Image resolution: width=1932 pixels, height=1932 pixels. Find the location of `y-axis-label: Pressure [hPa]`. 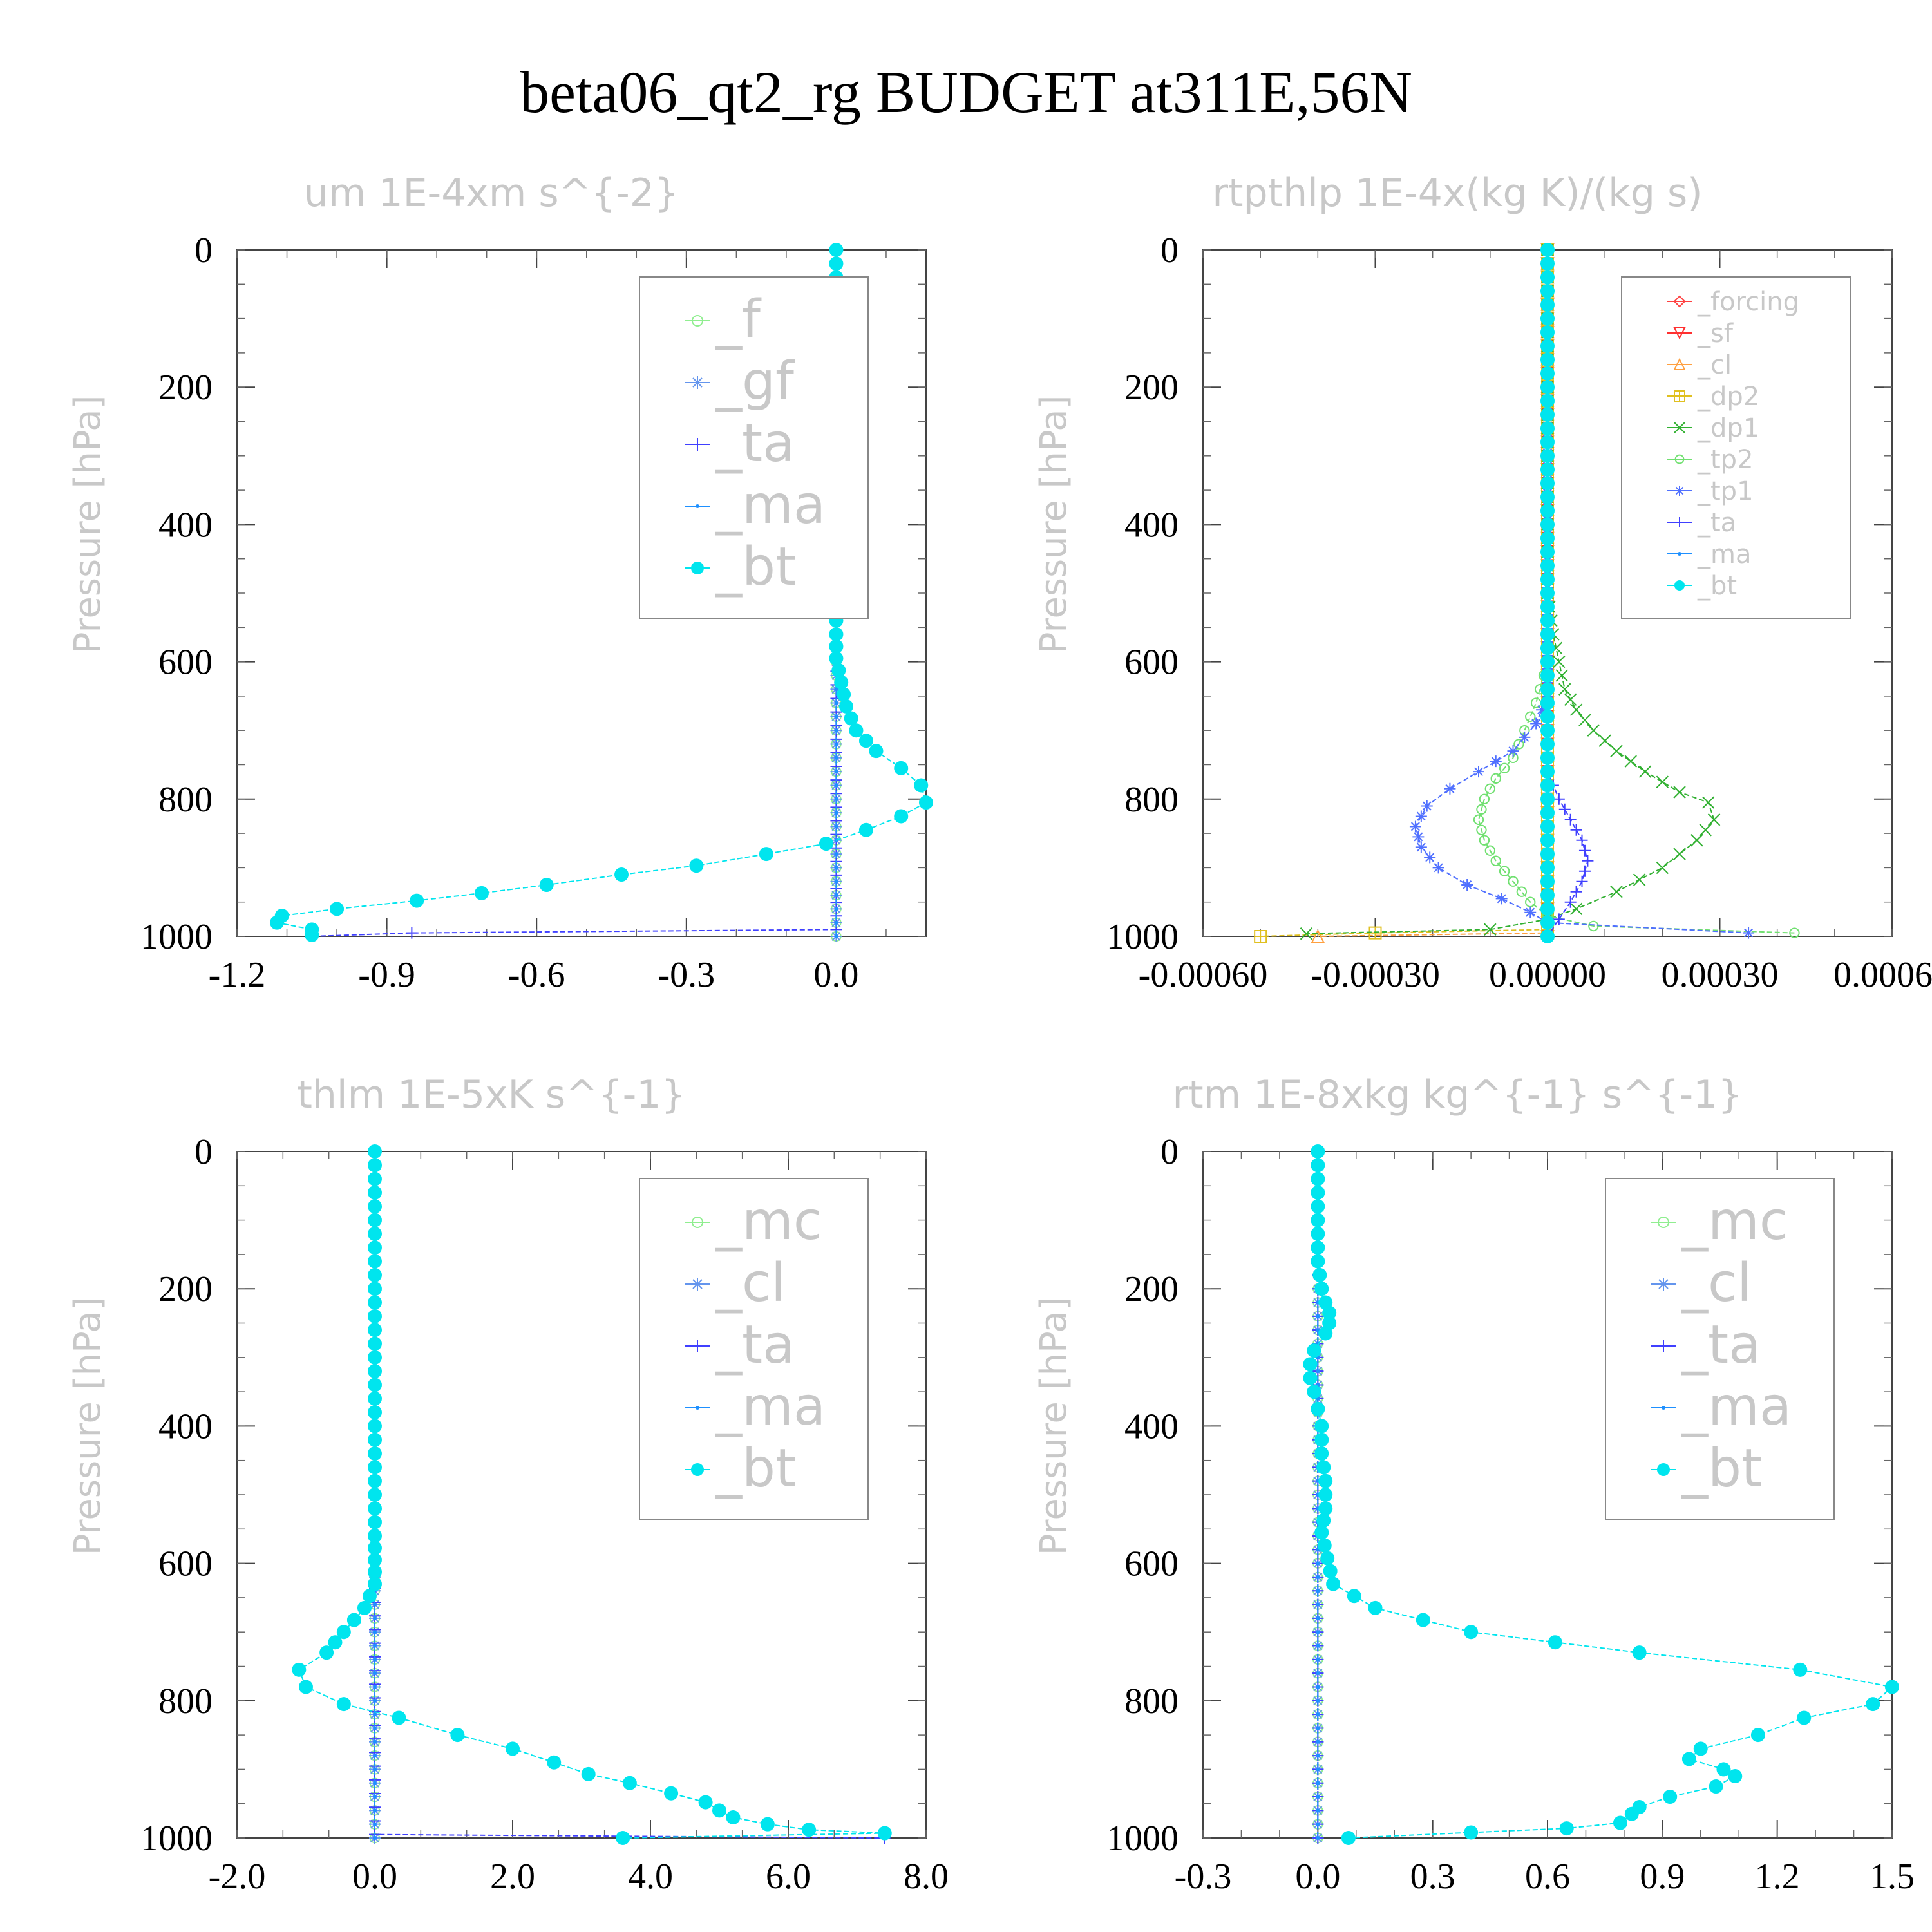

y-axis-label: Pressure [hPa] is located at coordinates (88, 524).